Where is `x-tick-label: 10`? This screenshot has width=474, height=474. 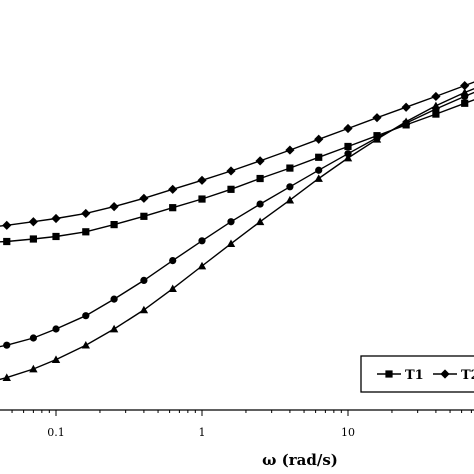
x-tick-label: 10 is located at coordinates (348, 432).